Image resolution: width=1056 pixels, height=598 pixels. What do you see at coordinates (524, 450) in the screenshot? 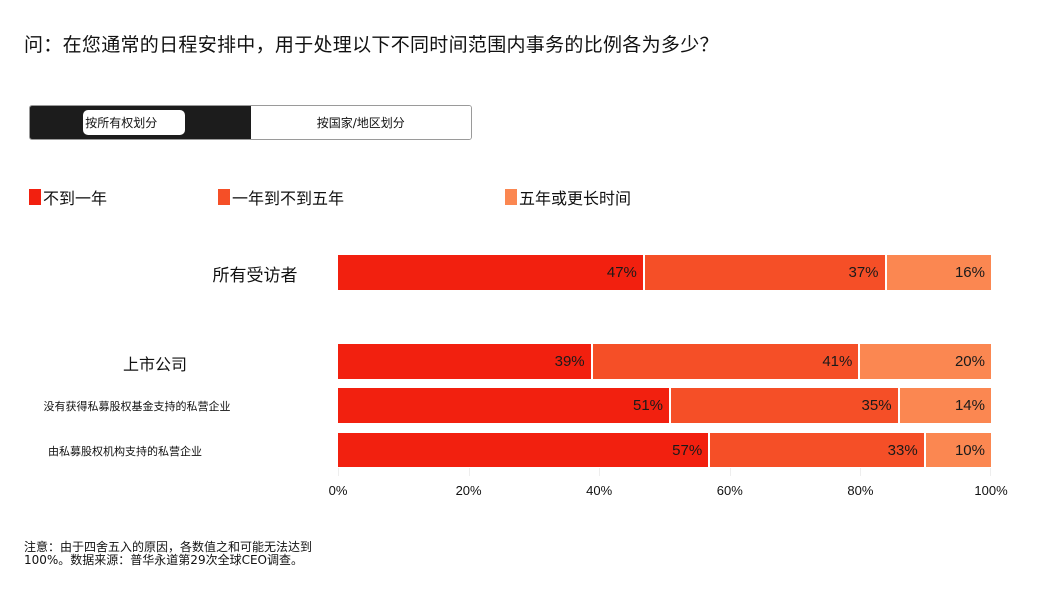
I see `bar-segment-under-1yr: 57%` at bounding box center [524, 450].